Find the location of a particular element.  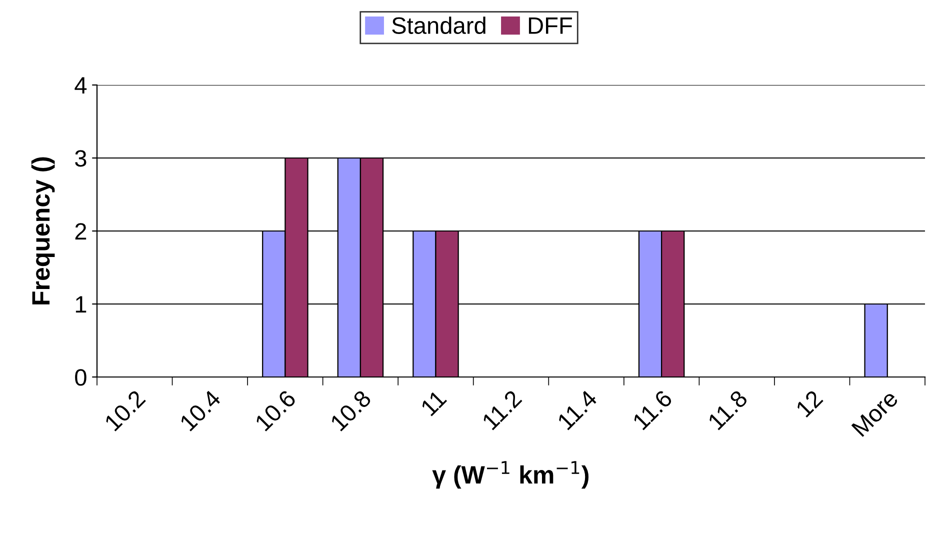

x-tick-label: 12 is located at coordinates (809, 403).